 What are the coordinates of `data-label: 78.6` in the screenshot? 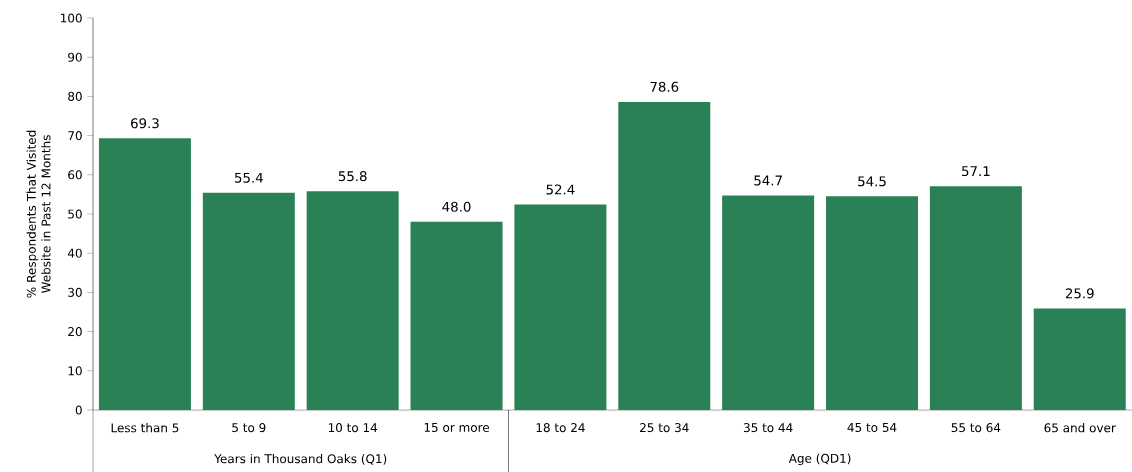 It's located at (664, 86).